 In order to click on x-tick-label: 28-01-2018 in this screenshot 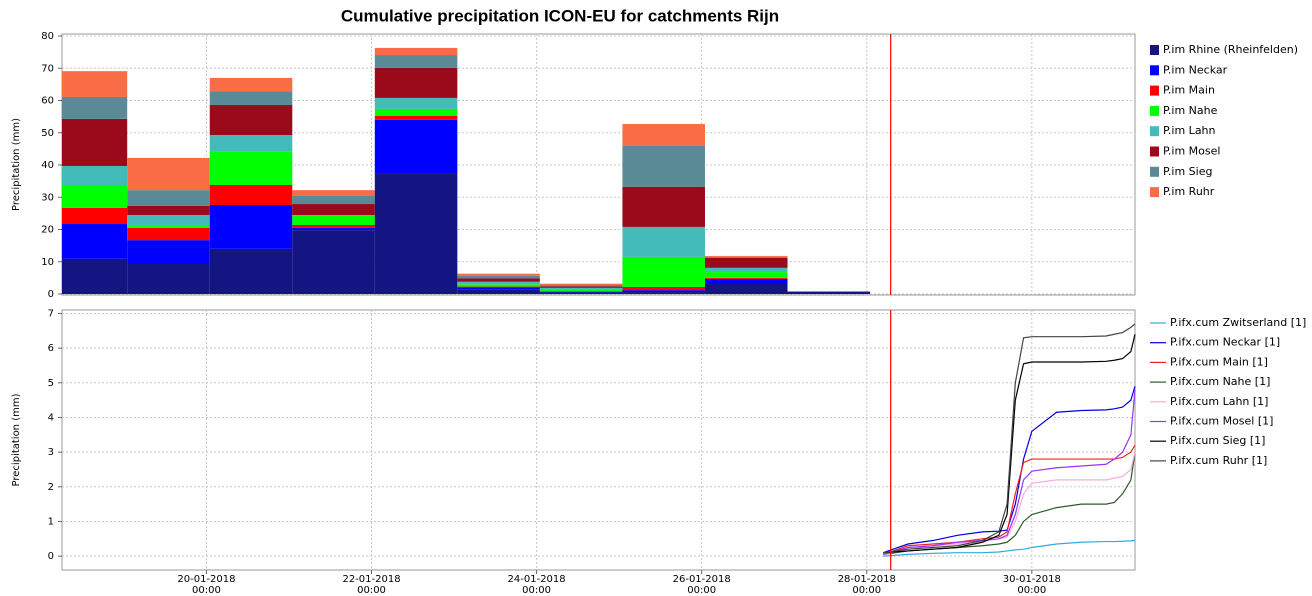, I will do `click(867, 579)`.